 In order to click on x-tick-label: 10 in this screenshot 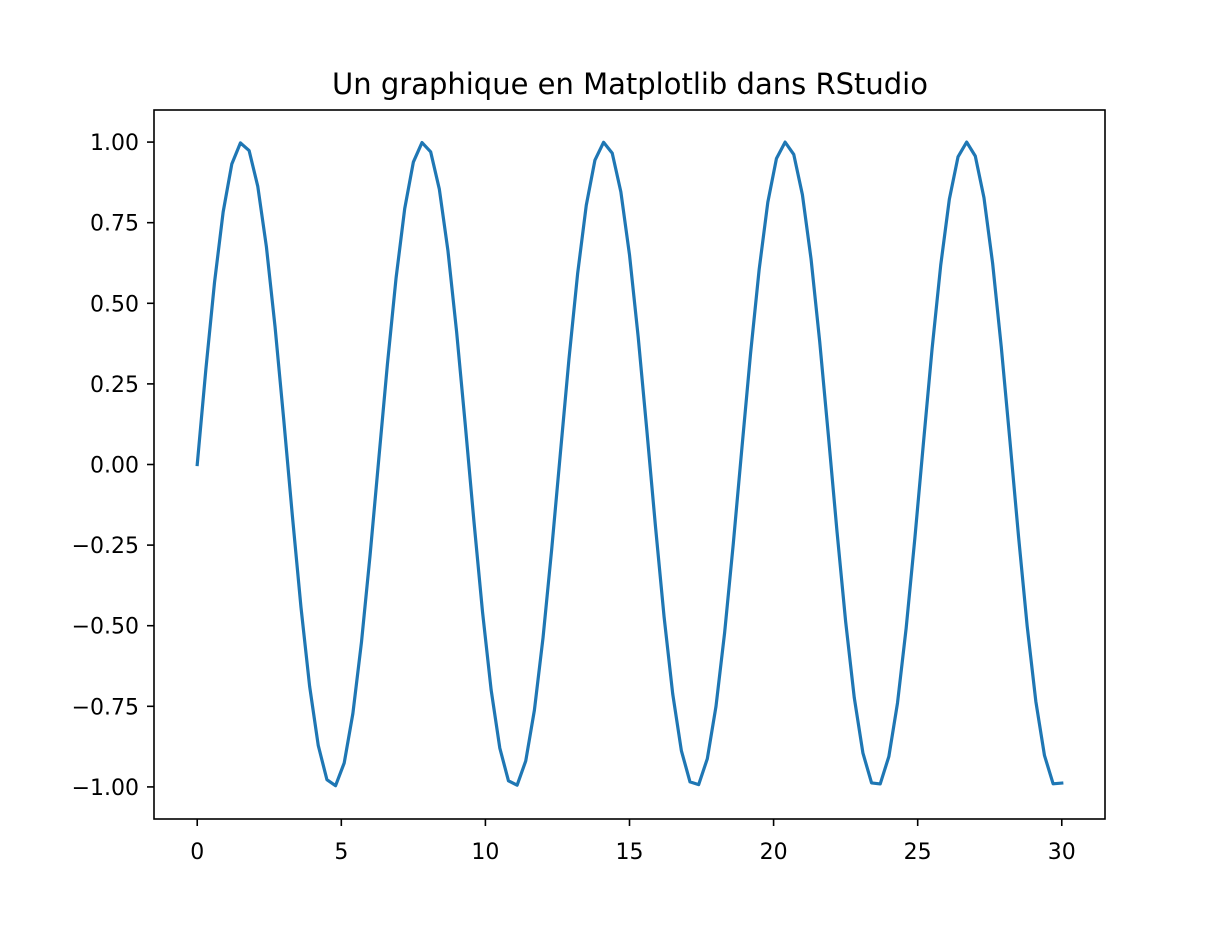, I will do `click(485, 852)`.